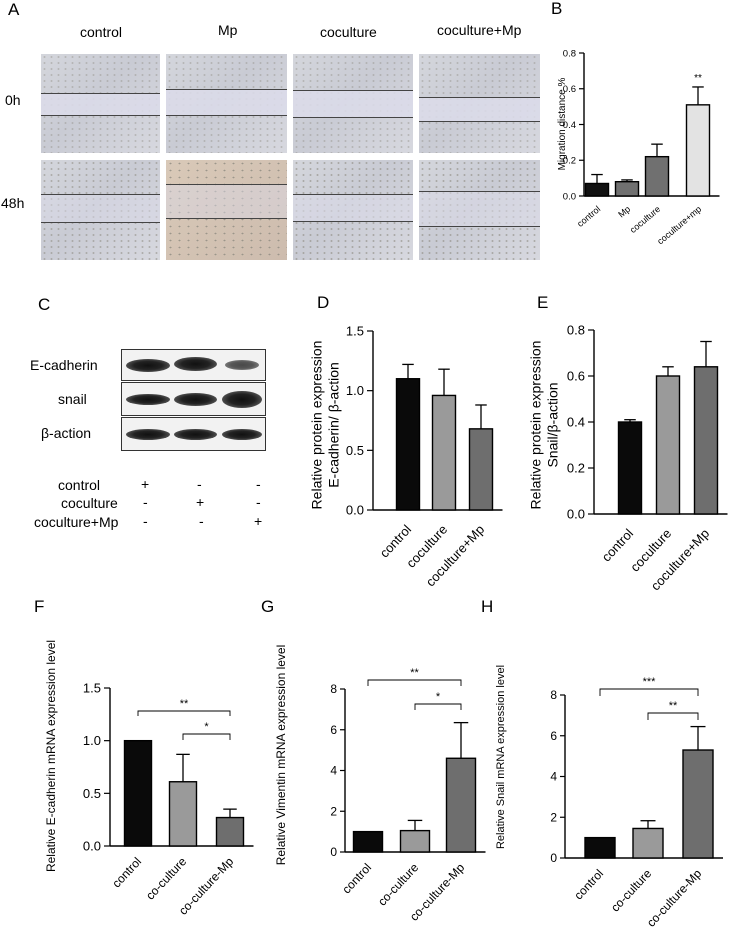 Image resolution: width=753 pixels, height=930 pixels. Describe the element at coordinates (479, 30) in the screenshot. I see `column-label-coculture-mp: coculture+Mp` at that location.